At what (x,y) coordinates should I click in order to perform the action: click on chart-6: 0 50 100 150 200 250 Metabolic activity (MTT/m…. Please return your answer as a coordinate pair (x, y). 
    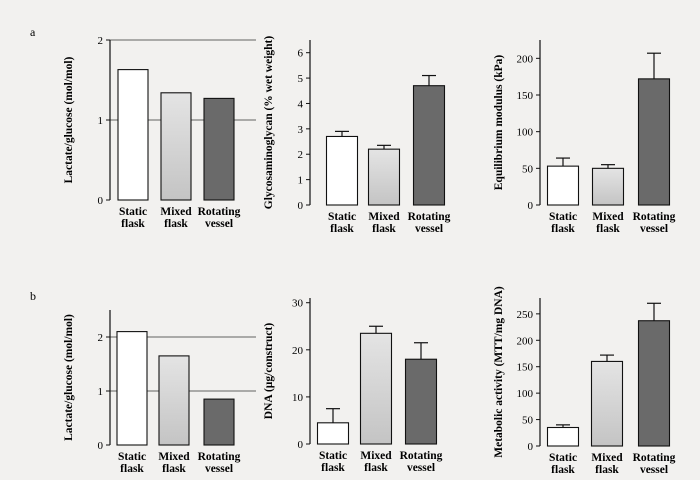
    Looking at the image, I should click on (584, 381).